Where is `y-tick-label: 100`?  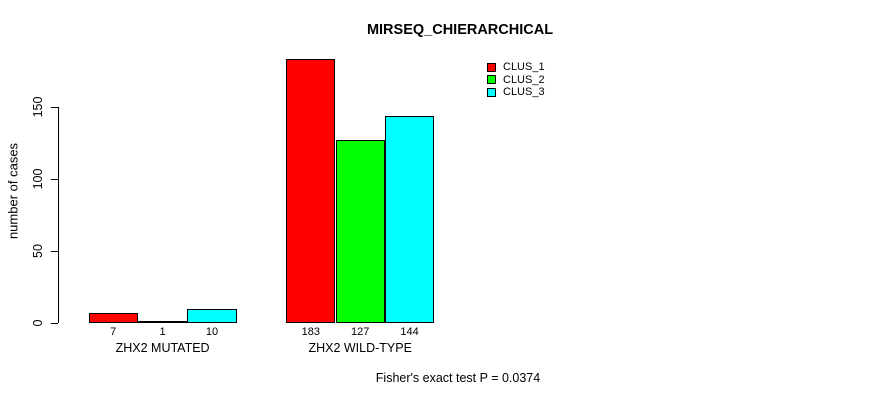
y-tick-label: 100 is located at coordinates (38, 179).